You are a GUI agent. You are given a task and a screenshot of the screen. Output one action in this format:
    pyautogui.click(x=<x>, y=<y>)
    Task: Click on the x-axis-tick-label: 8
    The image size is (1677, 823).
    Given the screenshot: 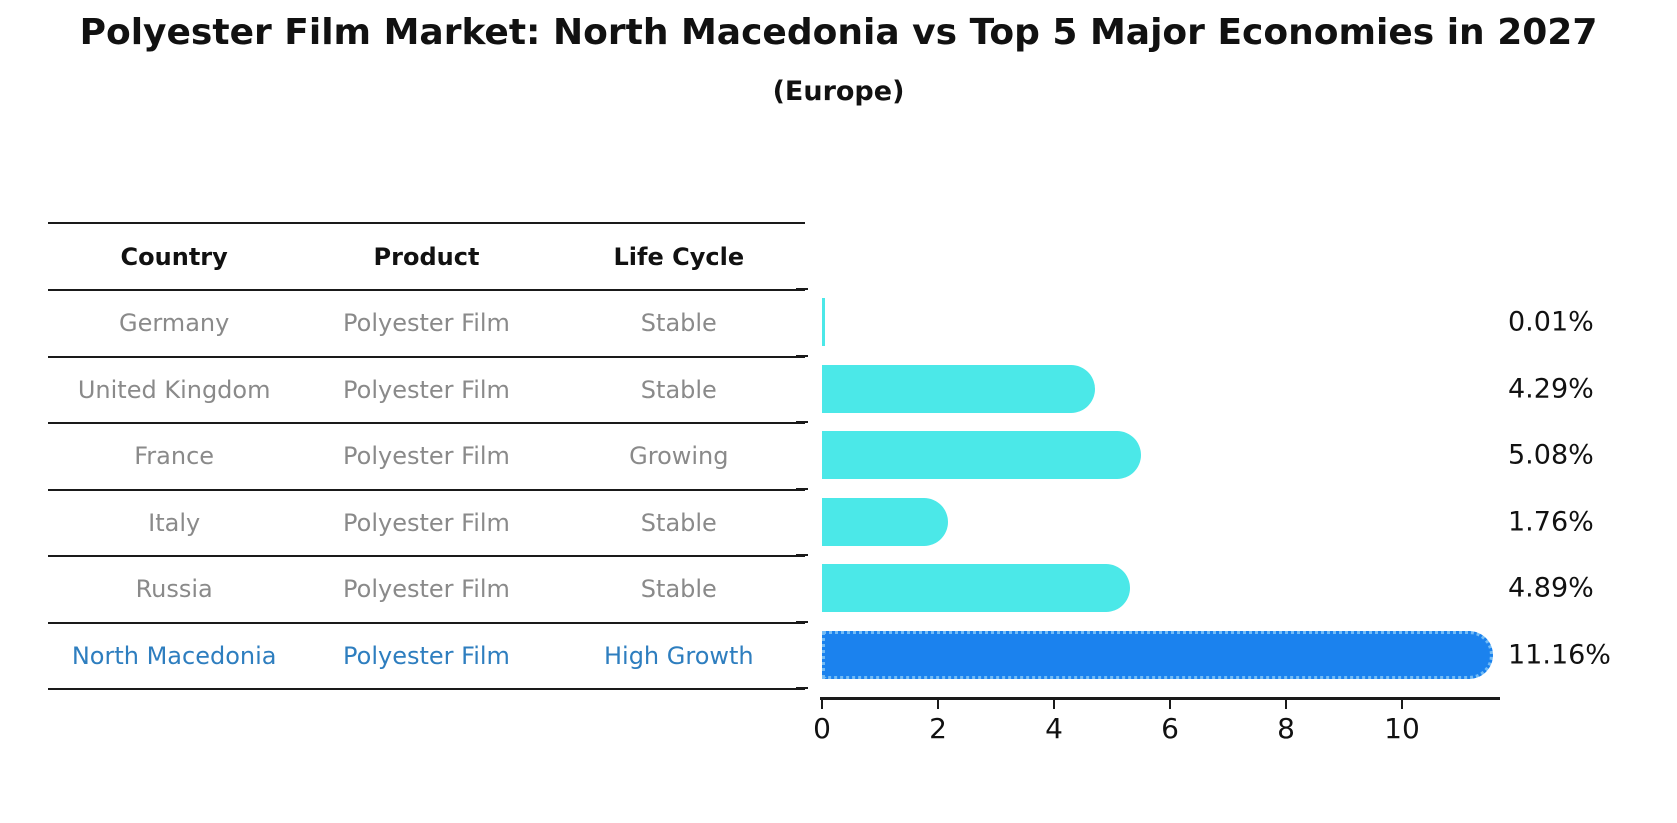 What is the action you would take?
    pyautogui.click(x=1286, y=728)
    